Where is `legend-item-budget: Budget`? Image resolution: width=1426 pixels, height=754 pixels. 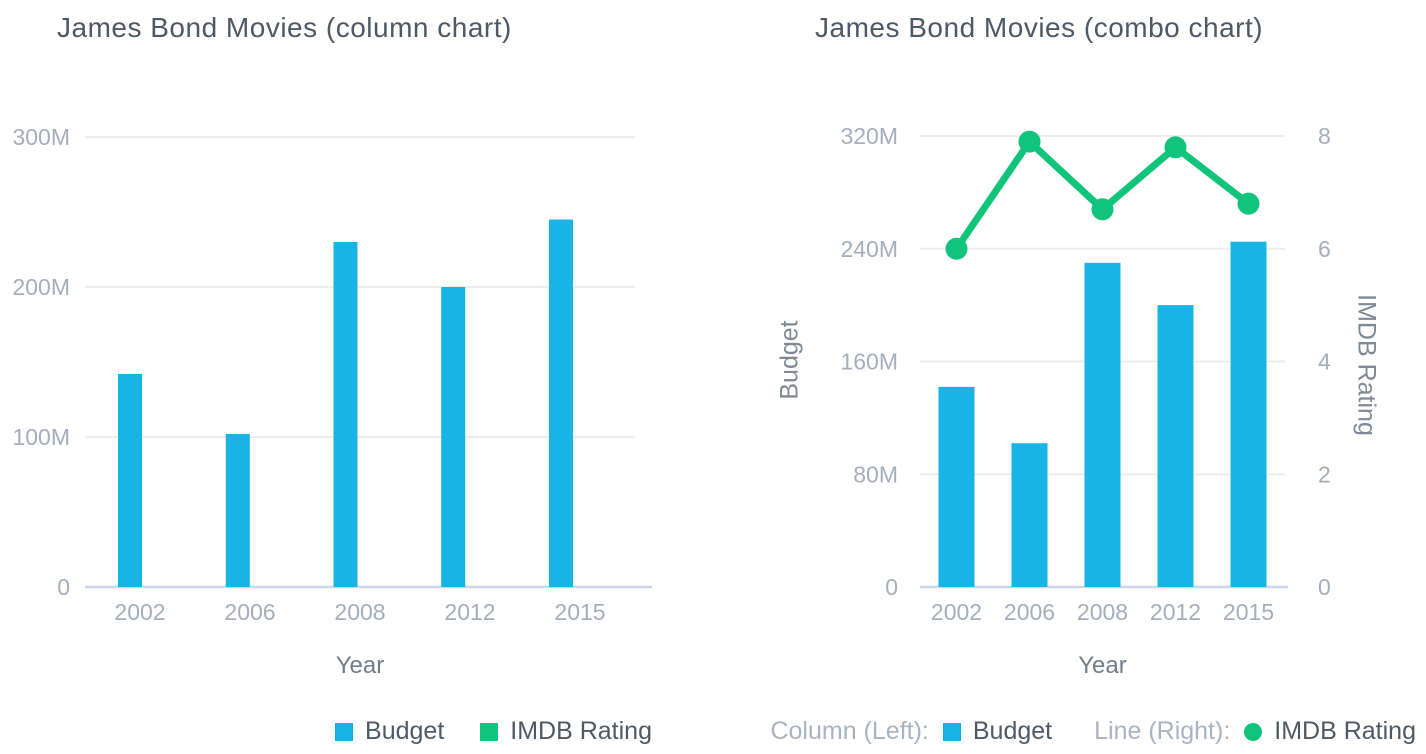 legend-item-budget: Budget is located at coordinates (389, 731).